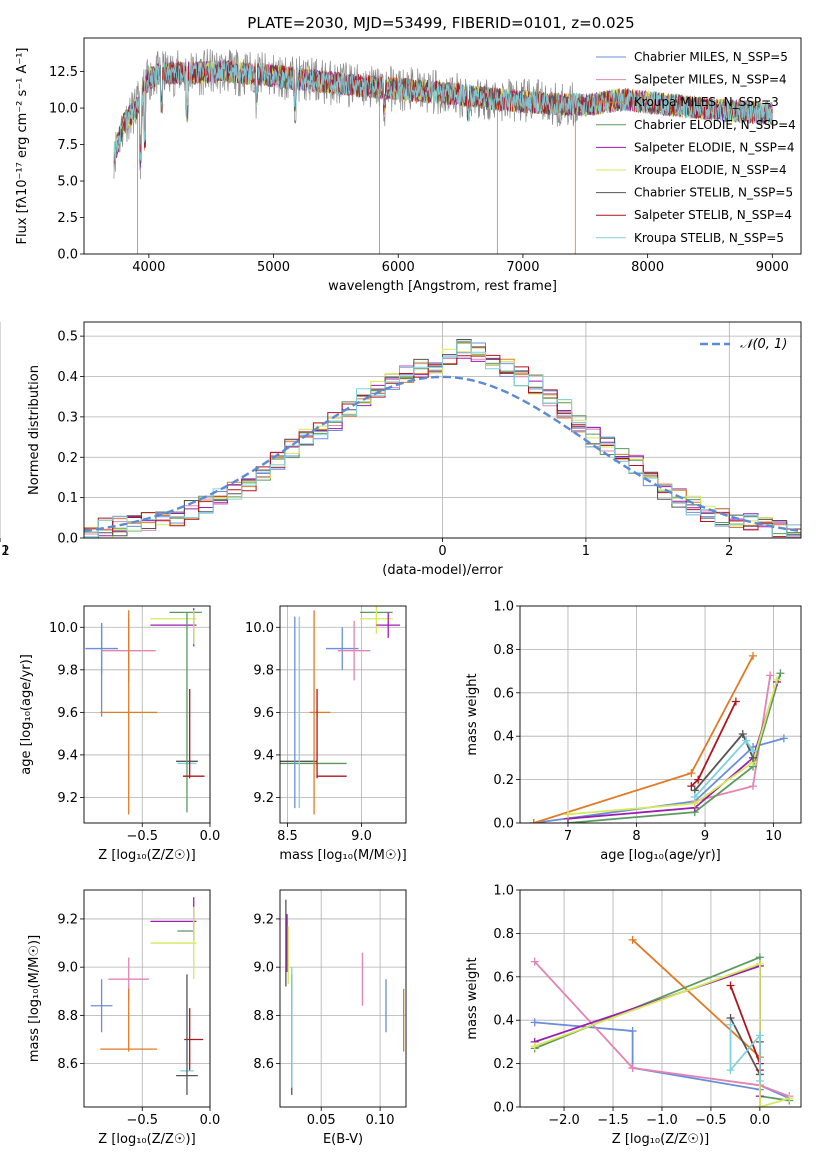 The width and height of the screenshot is (819, 1170). I want to click on legend-entry: Kroupa STELIB, N_SSP=5, so click(709, 238).